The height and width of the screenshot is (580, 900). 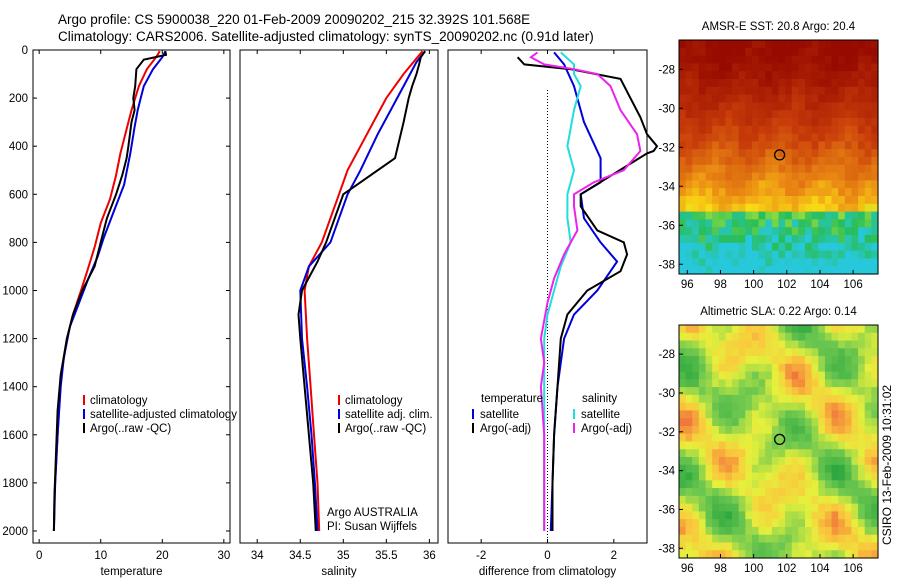 I want to click on difference-legend-label: Argo(-adj), so click(x=606, y=429).